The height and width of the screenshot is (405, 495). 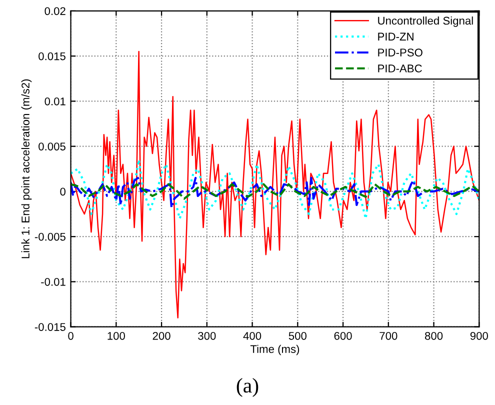 What do you see at coordinates (343, 336) in the screenshot?
I see `x-tick-label: 600` at bounding box center [343, 336].